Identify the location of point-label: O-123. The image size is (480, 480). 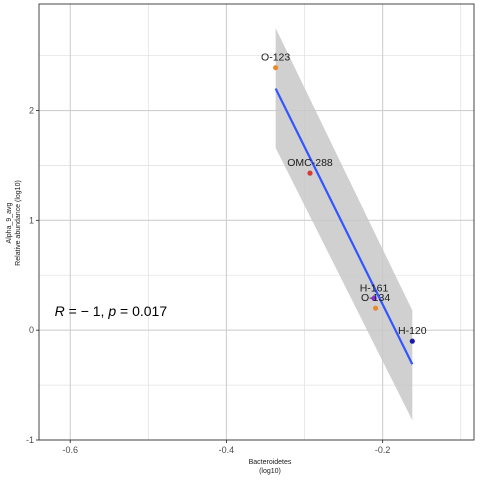
(275, 58).